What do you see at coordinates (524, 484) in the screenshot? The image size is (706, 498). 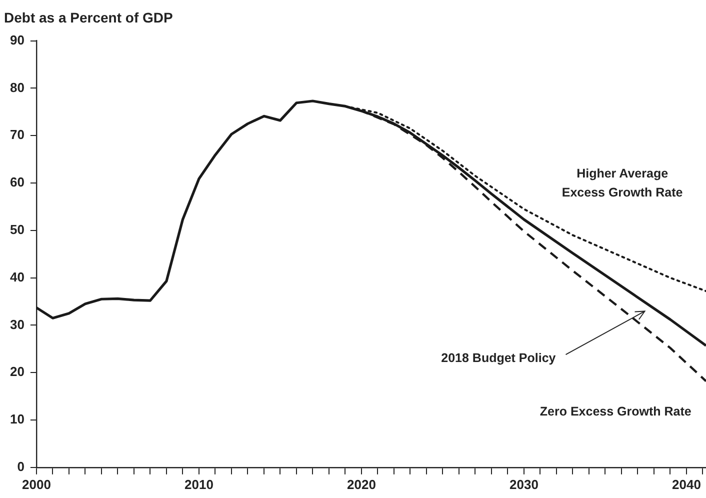 I see `x-tick-label: 2030` at bounding box center [524, 484].